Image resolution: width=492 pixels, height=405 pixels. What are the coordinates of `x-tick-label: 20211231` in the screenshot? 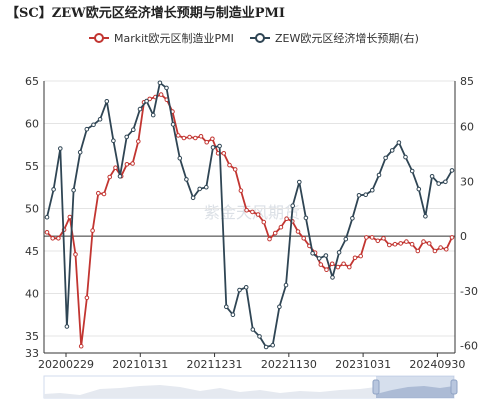 It's located at (215, 364).